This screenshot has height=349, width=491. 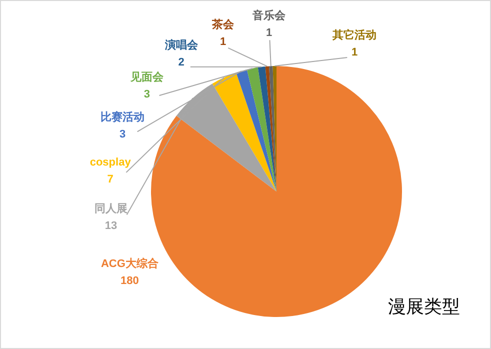 What do you see at coordinates (122, 117) in the screenshot?
I see `slice-label: 比赛活动` at bounding box center [122, 117].